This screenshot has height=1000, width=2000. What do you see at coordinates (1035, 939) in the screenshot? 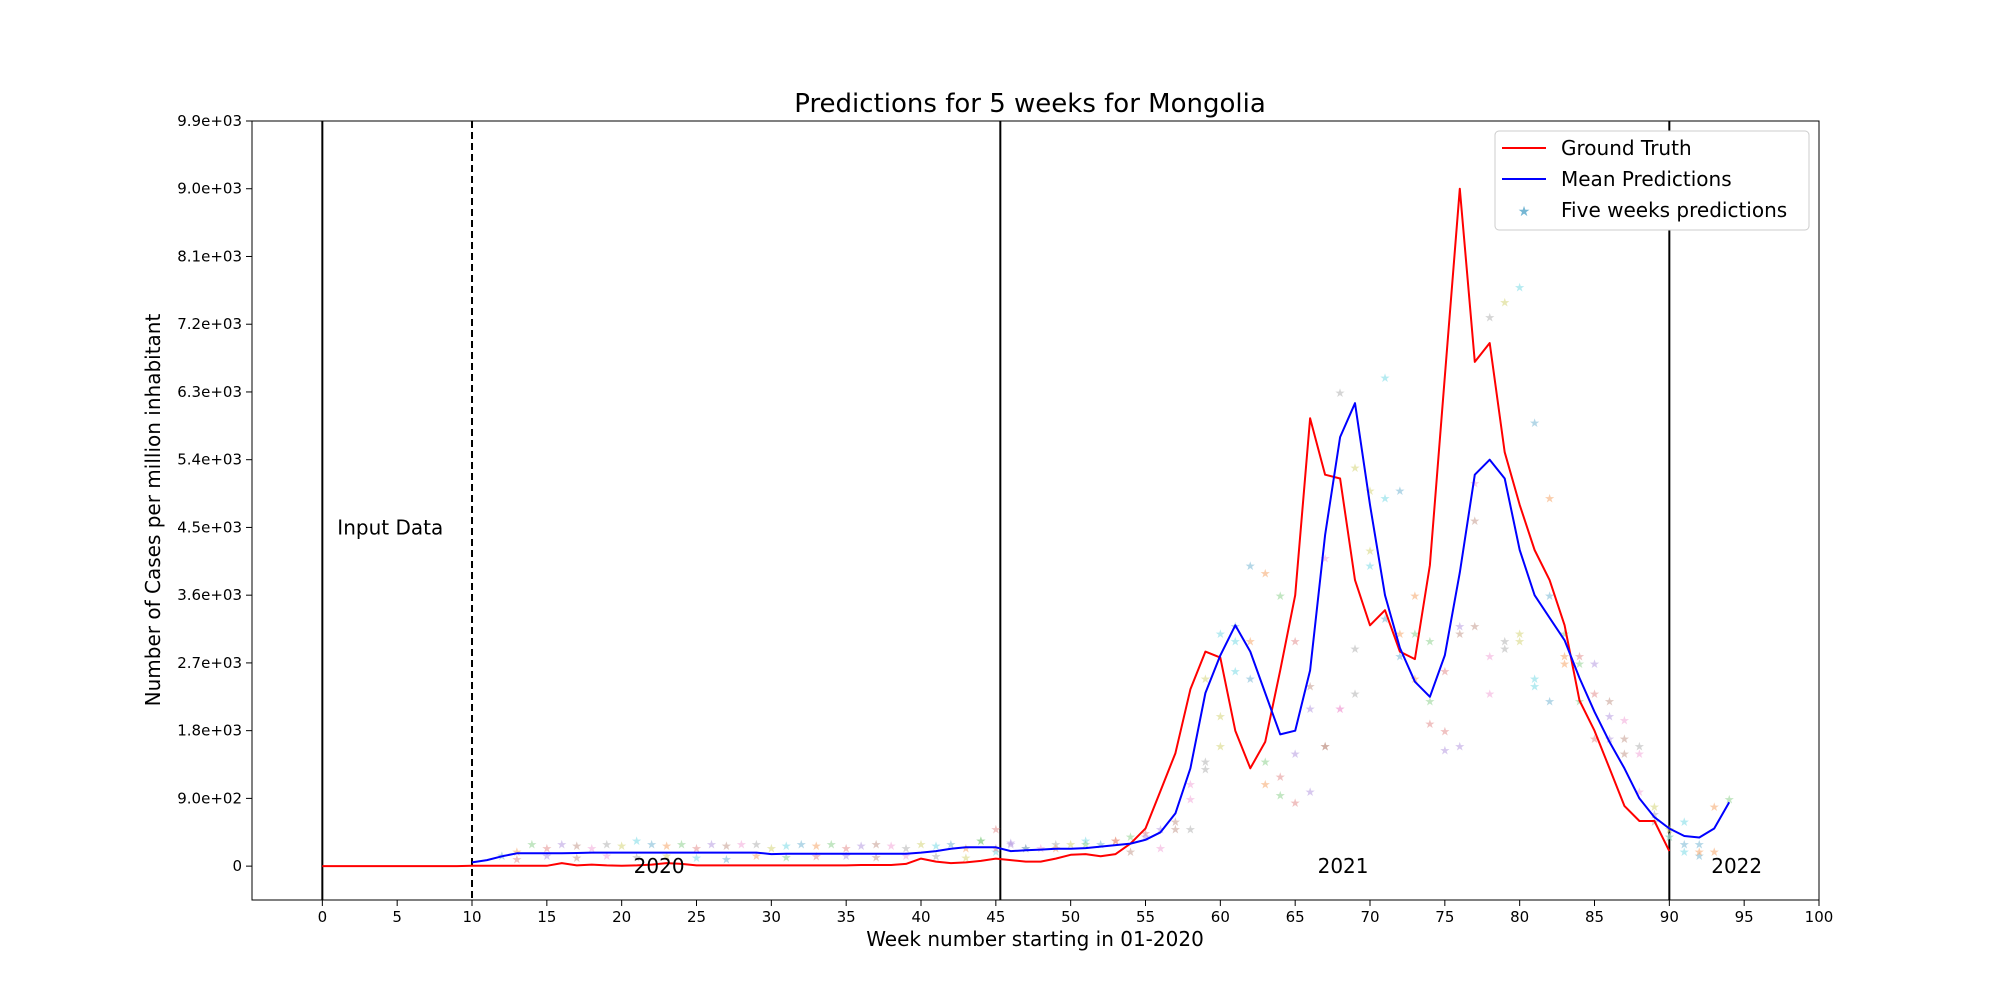
I see `x-axis-label: Week number starting in 01-2020` at bounding box center [1035, 939].